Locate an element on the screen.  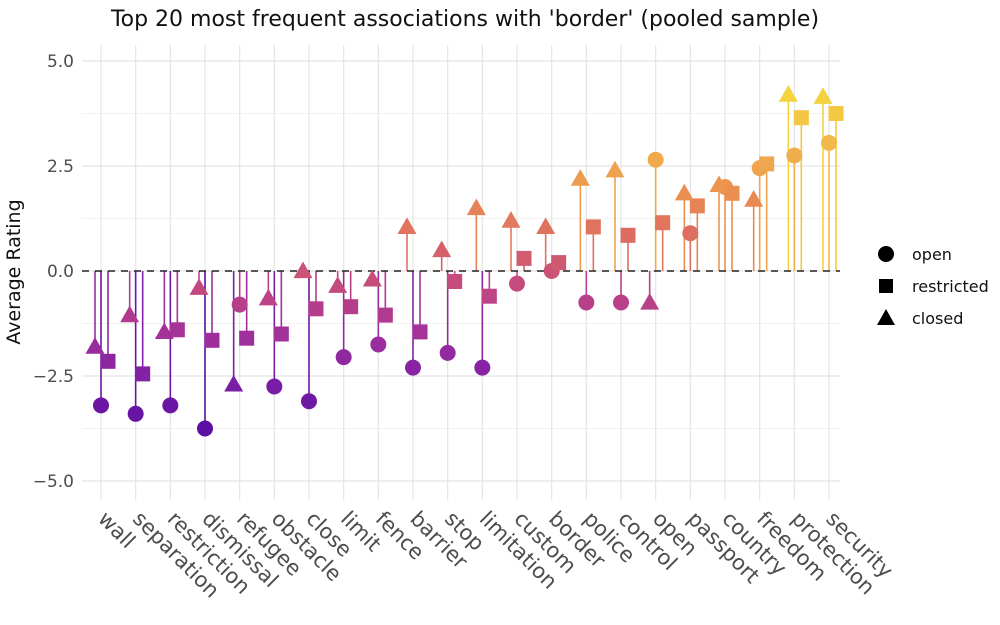
marker-open-security is located at coordinates (829, 142).